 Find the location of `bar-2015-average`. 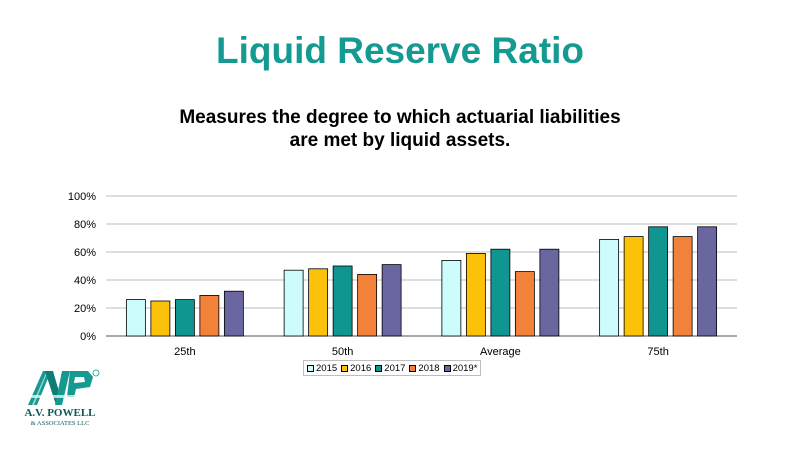

bar-2015-average is located at coordinates (451, 298).